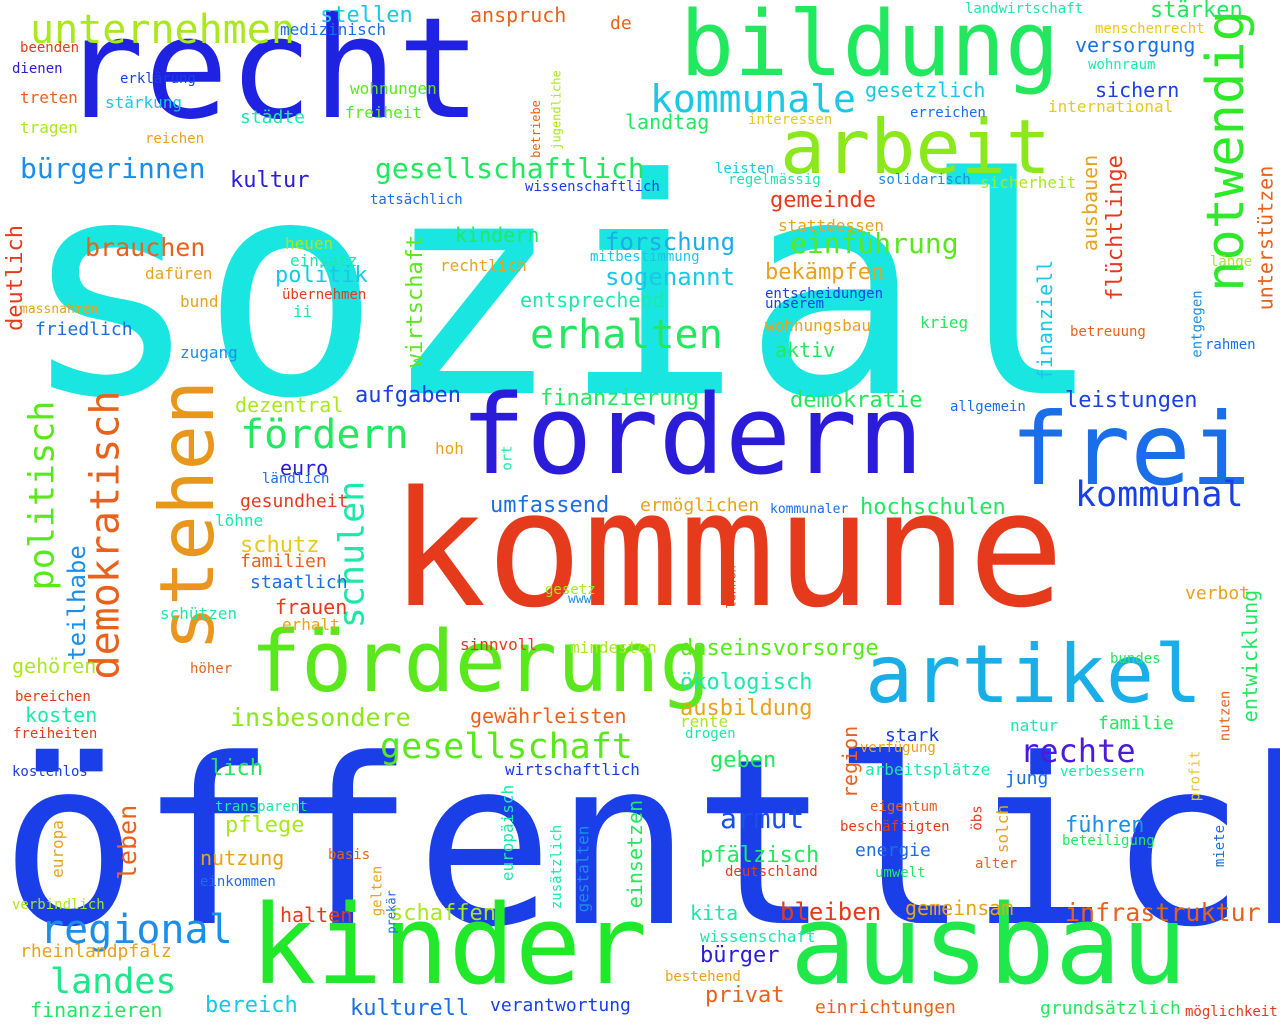 This screenshot has width=1280, height=1024. Describe the element at coordinates (898, 748) in the screenshot. I see `word-verfügung: verfügung` at that location.